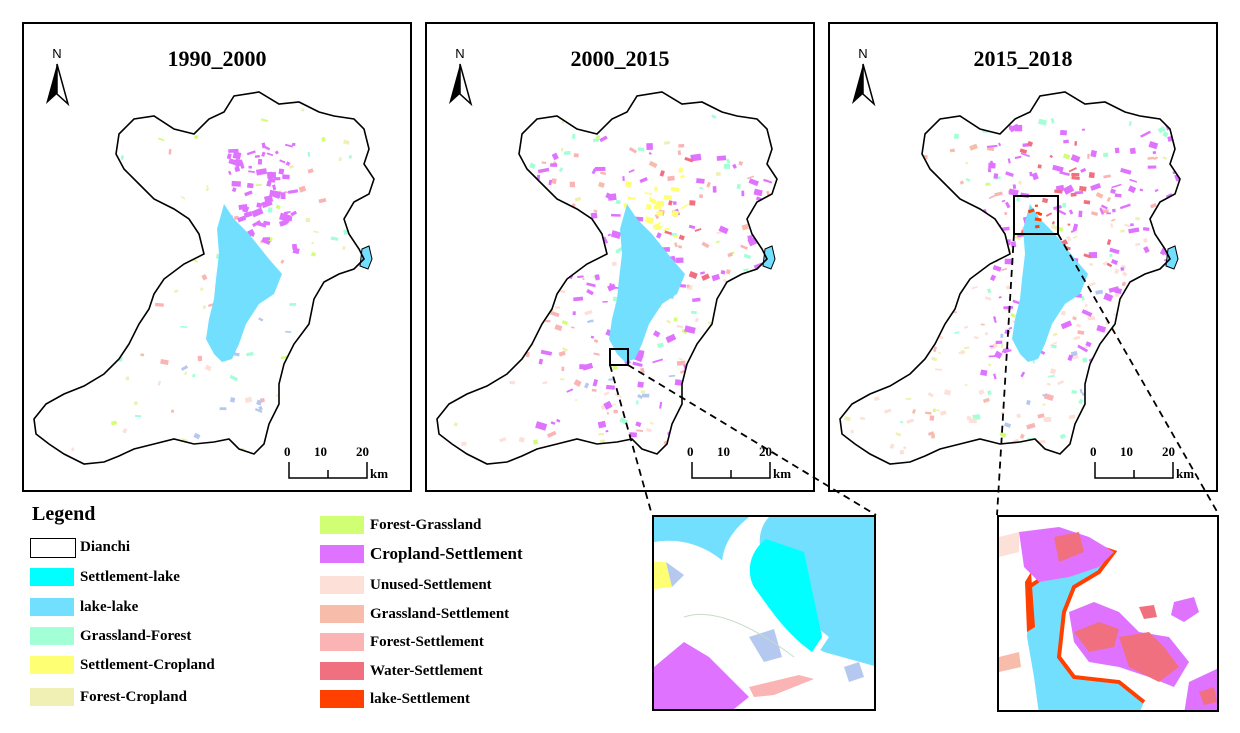 This screenshot has width=1240, height=733. Describe the element at coordinates (1023, 58) in the screenshot. I see `panel-title: 2015_2018` at that location.